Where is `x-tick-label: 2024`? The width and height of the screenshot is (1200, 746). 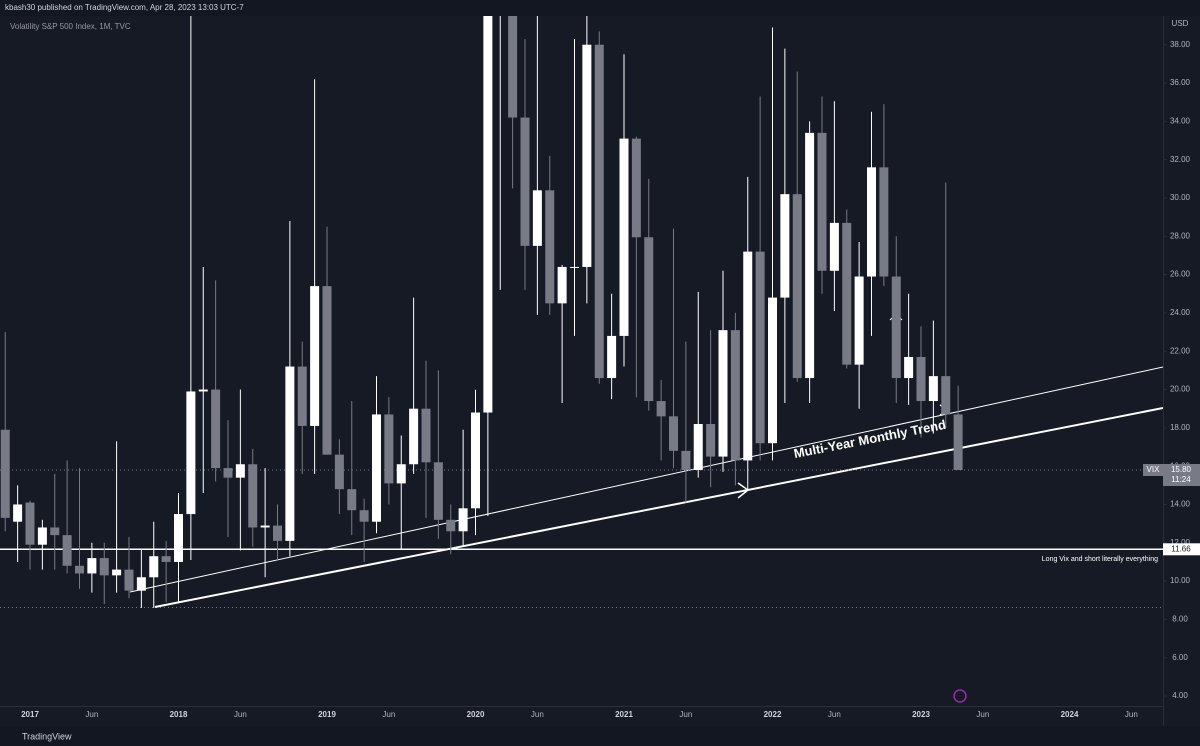 x-tick-label: 2024 is located at coordinates (1070, 714).